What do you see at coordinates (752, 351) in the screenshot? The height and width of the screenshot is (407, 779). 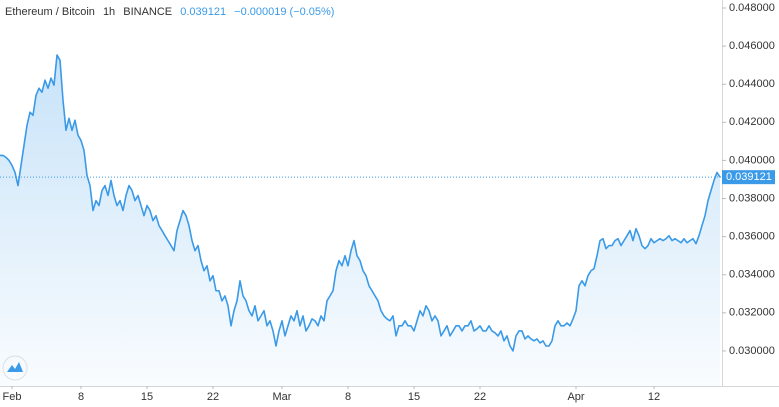 I see `y-tick-label: 0.030000` at bounding box center [752, 351].